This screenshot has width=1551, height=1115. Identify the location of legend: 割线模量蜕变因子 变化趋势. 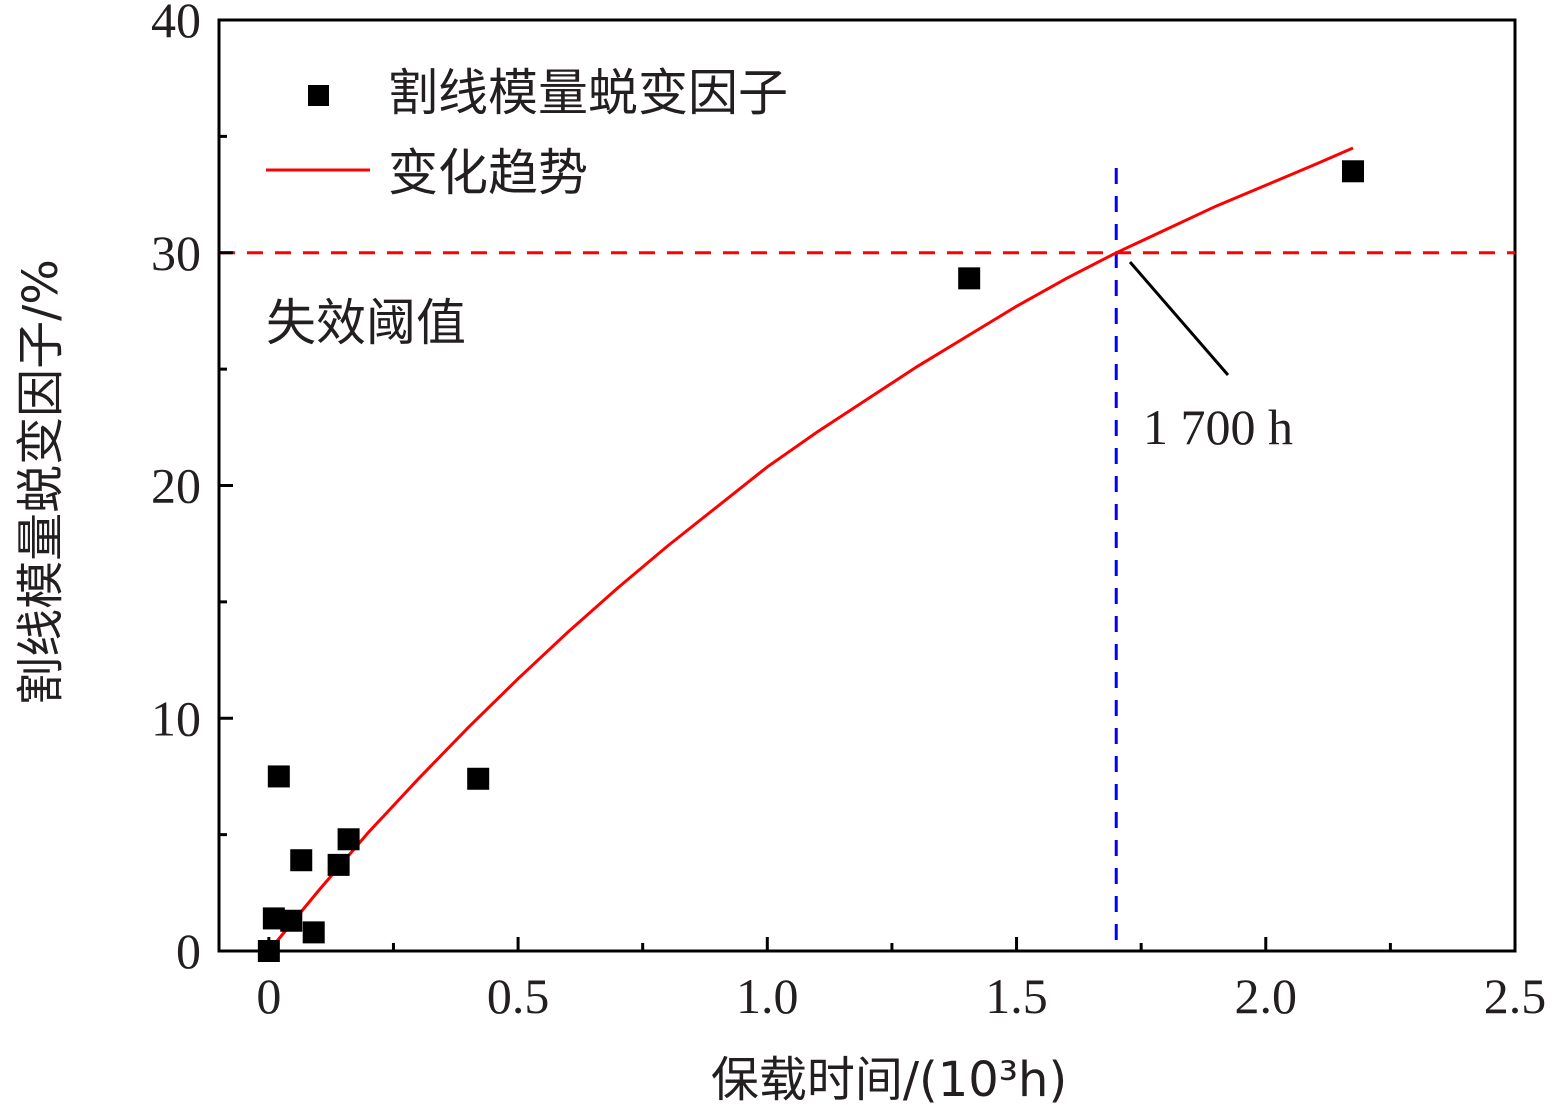
(527, 133).